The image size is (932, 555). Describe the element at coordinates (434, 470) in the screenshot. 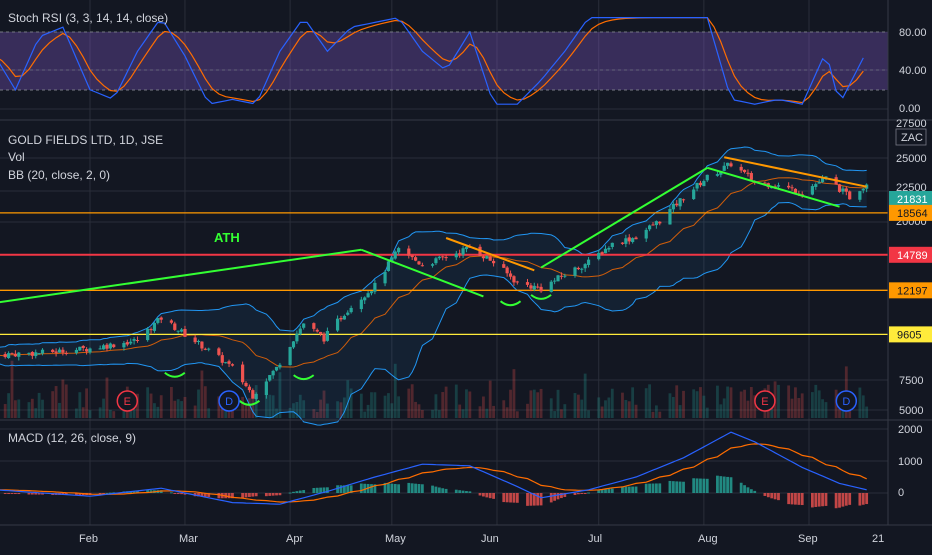

I see `macd-panel: MACD (12, 26, close, 9)` at that location.